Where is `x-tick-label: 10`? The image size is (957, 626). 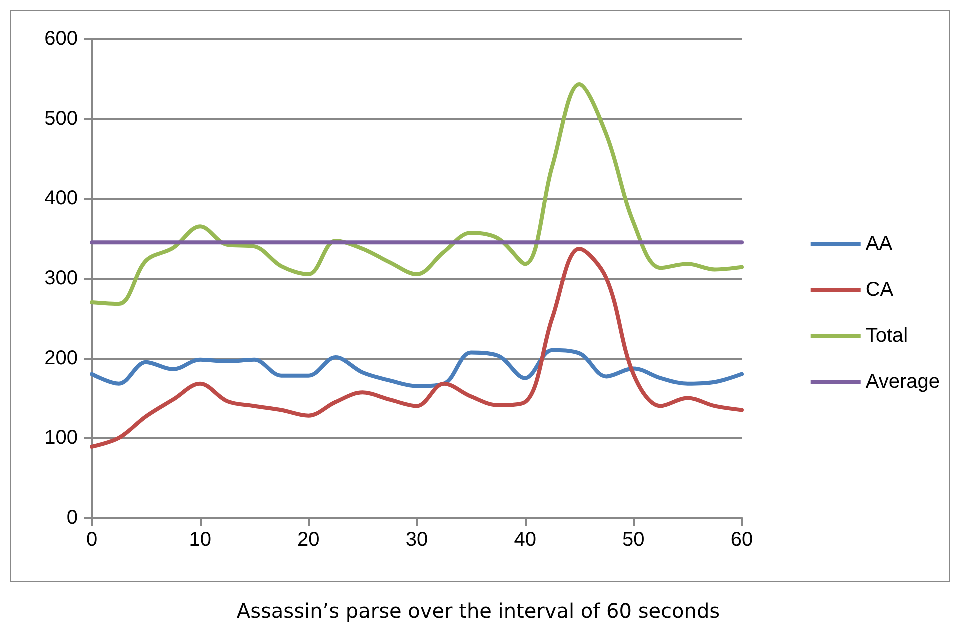 x-tick-label: 10 is located at coordinates (200, 540).